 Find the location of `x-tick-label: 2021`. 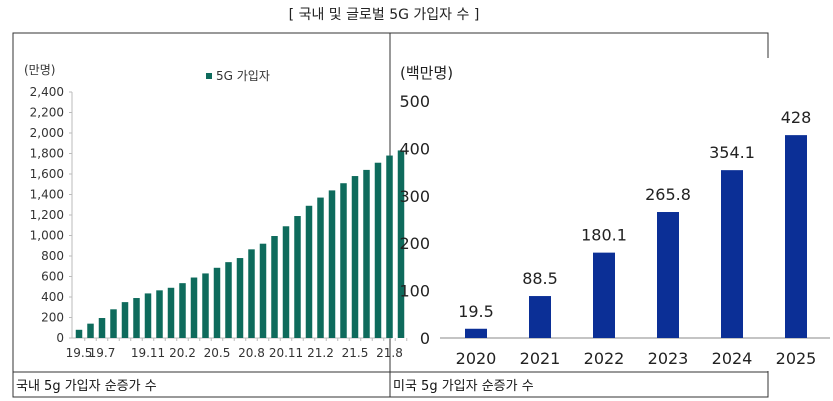

x-tick-label: 2021 is located at coordinates (540, 358).